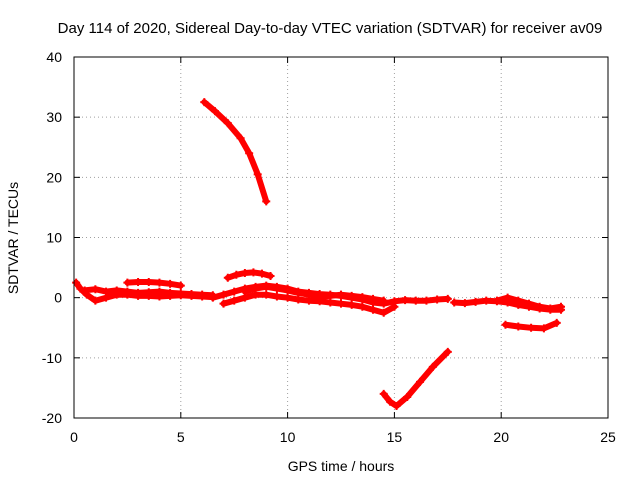  I want to click on x-tick-label: 15, so click(395, 437).